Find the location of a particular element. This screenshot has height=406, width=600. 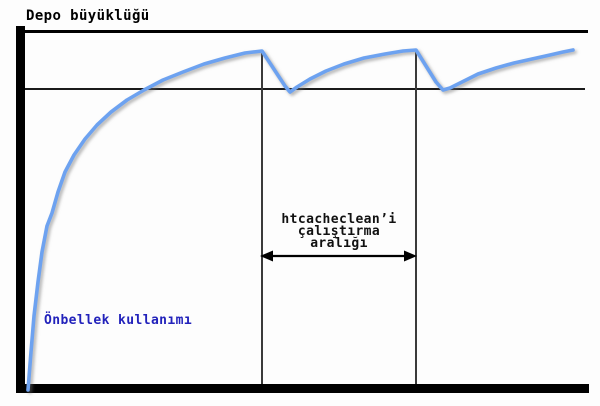

chart-top-border is located at coordinates (302, 31).